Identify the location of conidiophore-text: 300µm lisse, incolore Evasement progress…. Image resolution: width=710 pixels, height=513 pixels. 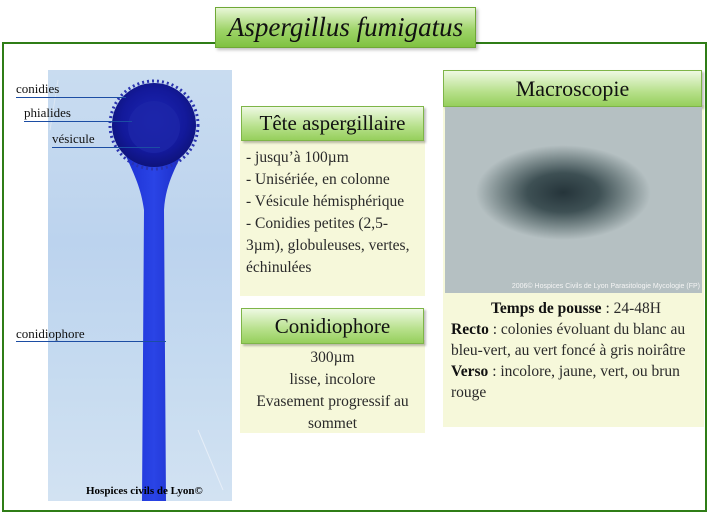
(332, 391).